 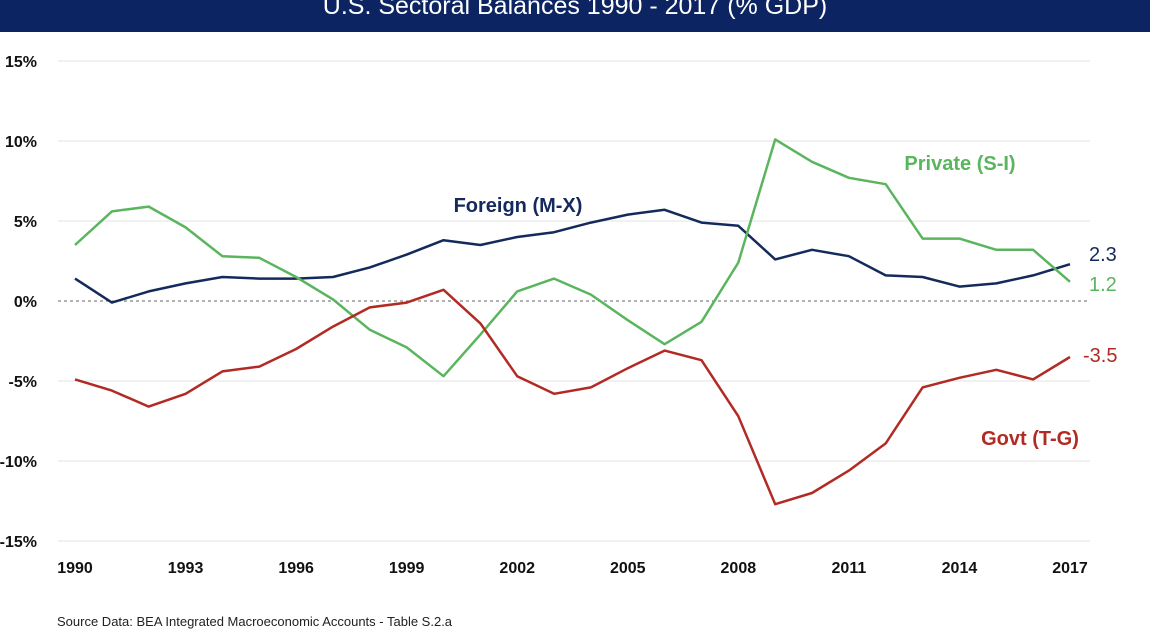 I want to click on x-axis-ticks: 1990 1993 1996 1999 2002 2005 2008 2011 2014 2017, so click(x=572, y=568).